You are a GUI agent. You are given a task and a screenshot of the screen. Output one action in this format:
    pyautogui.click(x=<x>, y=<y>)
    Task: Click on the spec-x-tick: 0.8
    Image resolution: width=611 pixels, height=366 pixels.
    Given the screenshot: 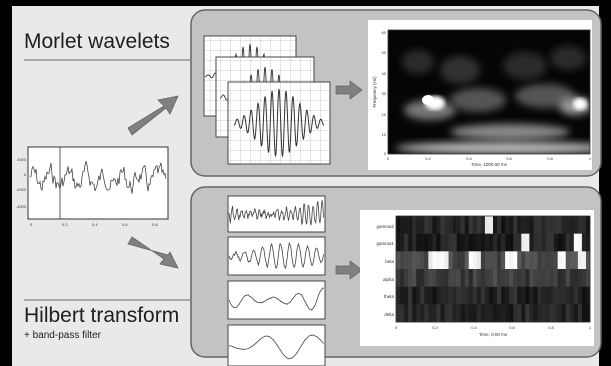 What is the action you would take?
    pyautogui.click(x=550, y=158)
    